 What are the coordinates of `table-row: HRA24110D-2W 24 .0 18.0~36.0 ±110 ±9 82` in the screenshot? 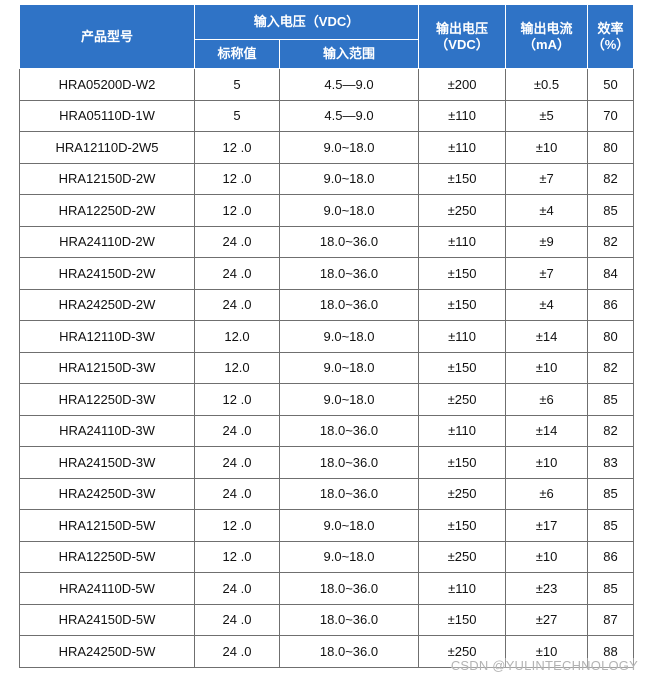 It's located at (327, 241).